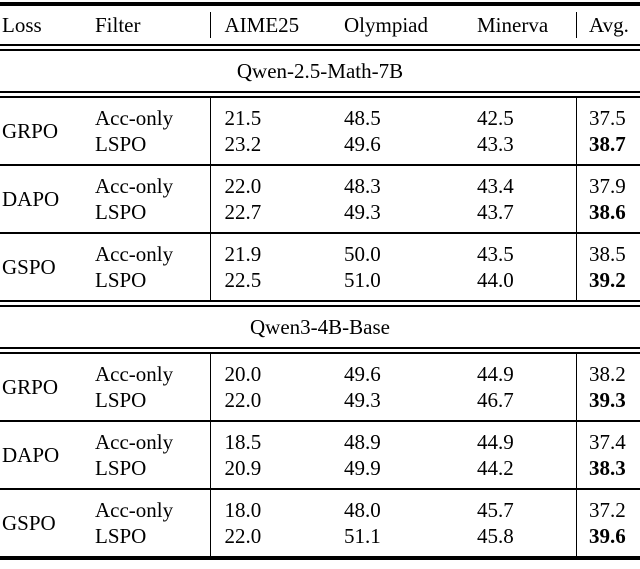  I want to click on header-loss: Loss, so click(22, 25).